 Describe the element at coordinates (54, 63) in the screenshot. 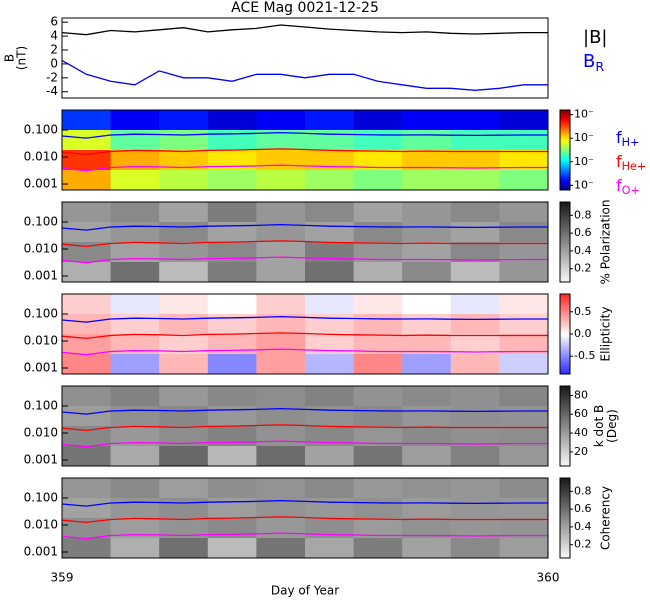

I see `y-tick-label: 0` at that location.